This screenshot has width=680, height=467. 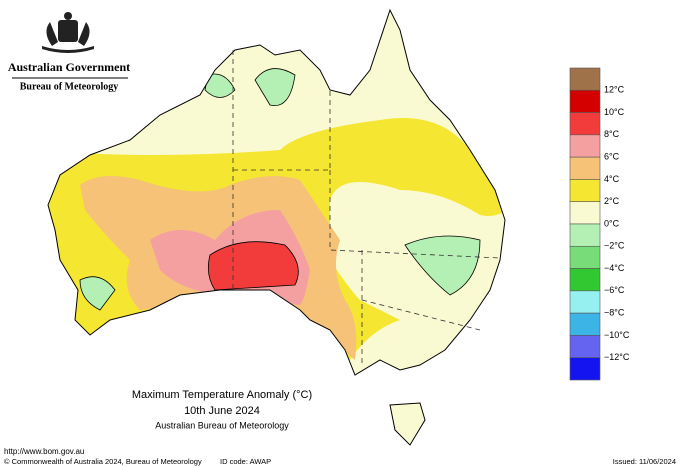 What do you see at coordinates (614, 313) in the screenshot?
I see `legend-label: −8°C` at bounding box center [614, 313].